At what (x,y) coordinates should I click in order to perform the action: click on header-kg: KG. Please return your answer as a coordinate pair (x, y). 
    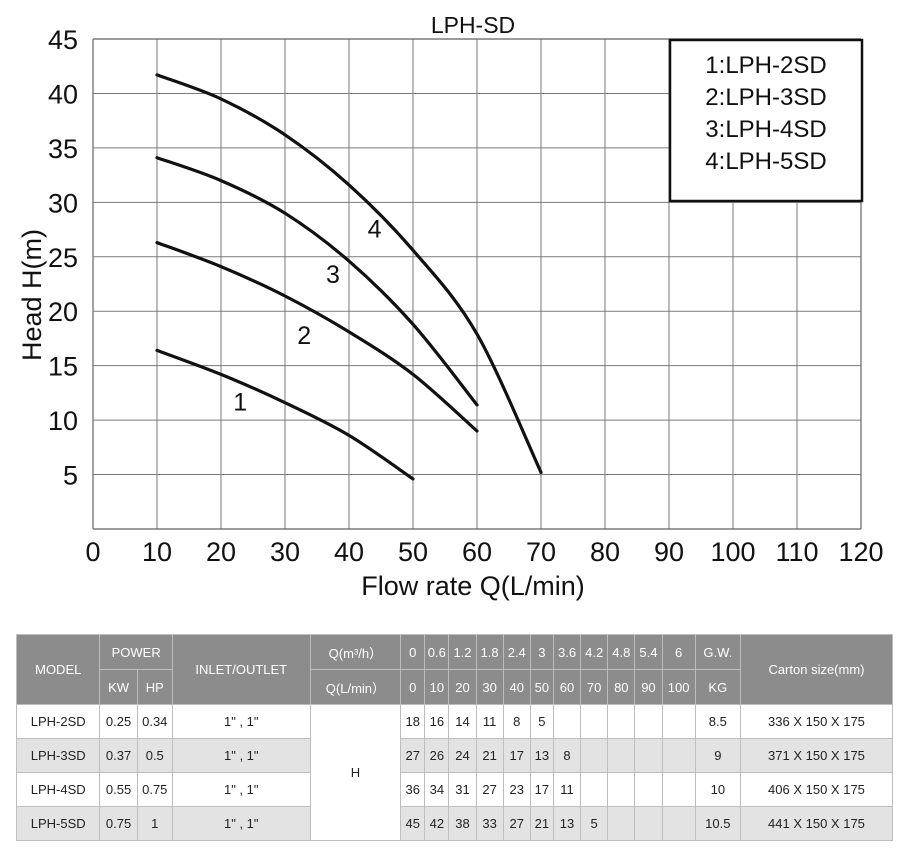
    Looking at the image, I should click on (717, 687).